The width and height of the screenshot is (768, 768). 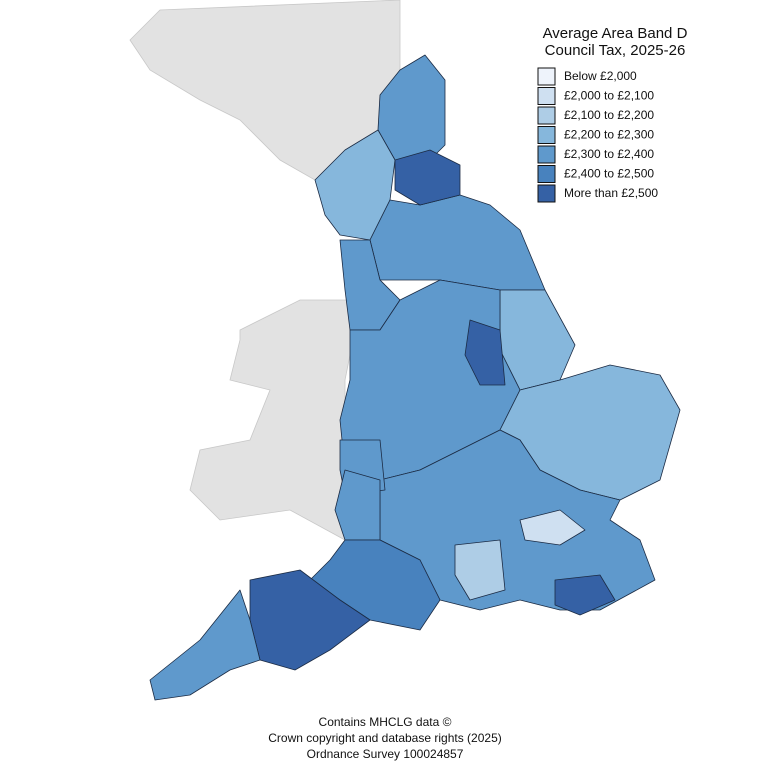 I want to click on legend-label: £2,400 to £2,500, so click(x=609, y=174).